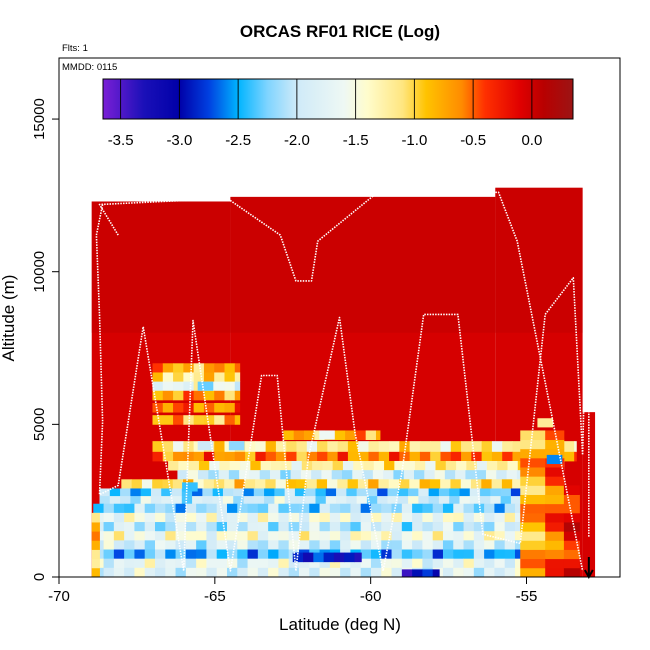  What do you see at coordinates (588, 568) in the screenshot?
I see `end-arrow-icon` at bounding box center [588, 568].